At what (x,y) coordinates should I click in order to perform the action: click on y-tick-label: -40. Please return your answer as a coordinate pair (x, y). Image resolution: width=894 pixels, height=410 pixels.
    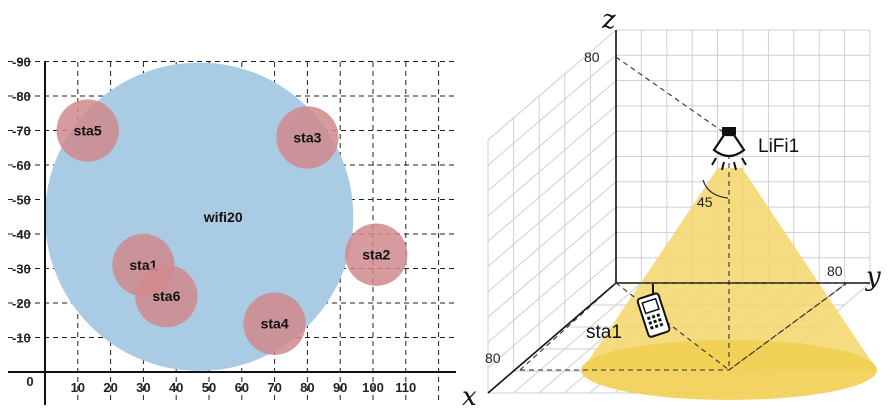
    Looking at the image, I should click on (21, 234).